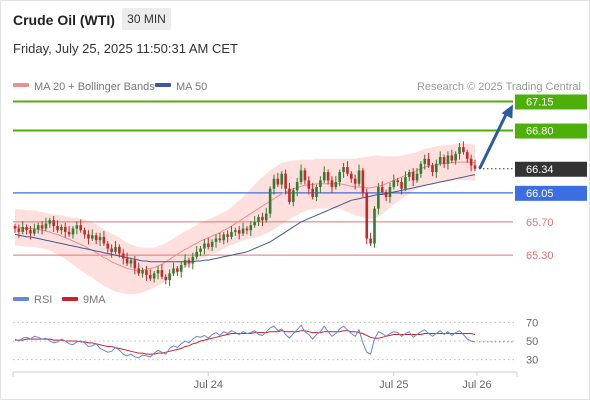 The width and height of the screenshot is (590, 400). I want to click on forecast-arrow-head, so click(507, 111).